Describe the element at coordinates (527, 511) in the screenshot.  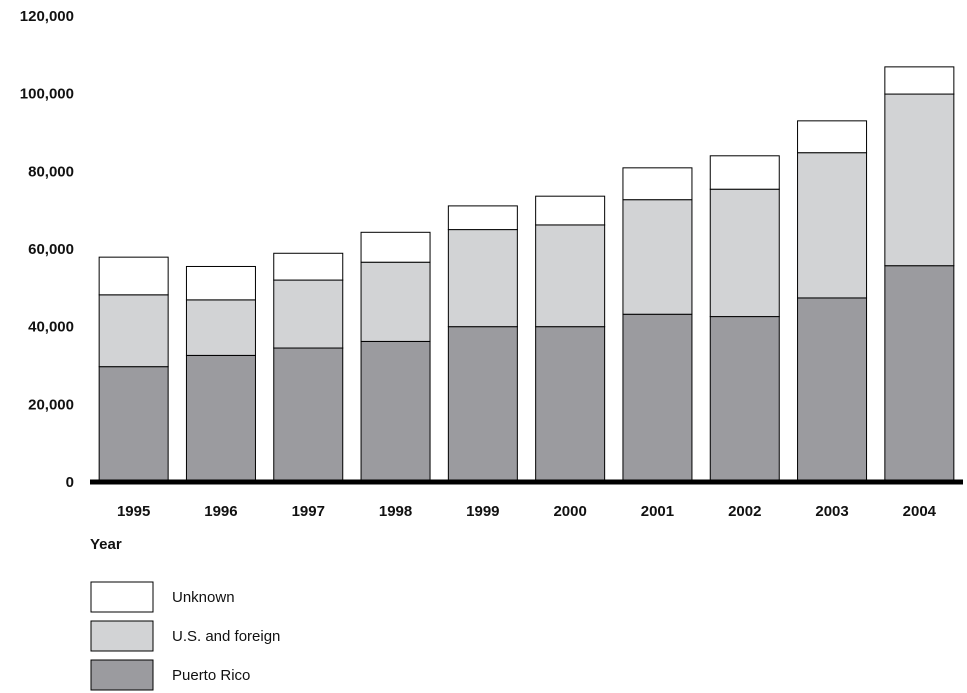
I see `x-axis: 1995 1996 1997 1998 1999 2000 2001 2002 2003 2004` at that location.